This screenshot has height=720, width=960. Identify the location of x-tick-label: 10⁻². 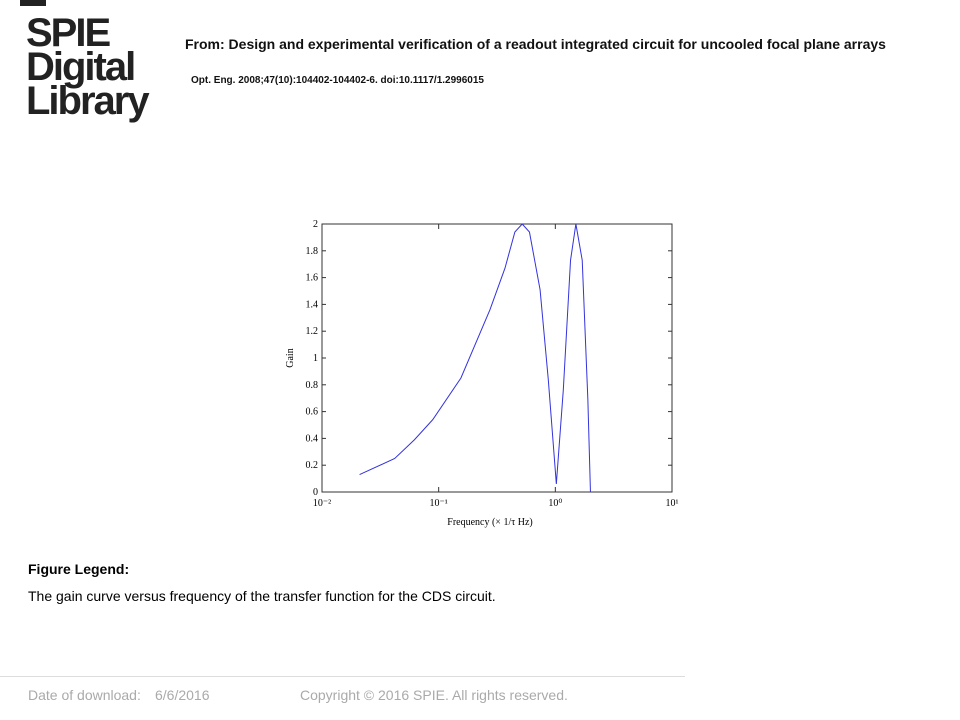
(322, 503).